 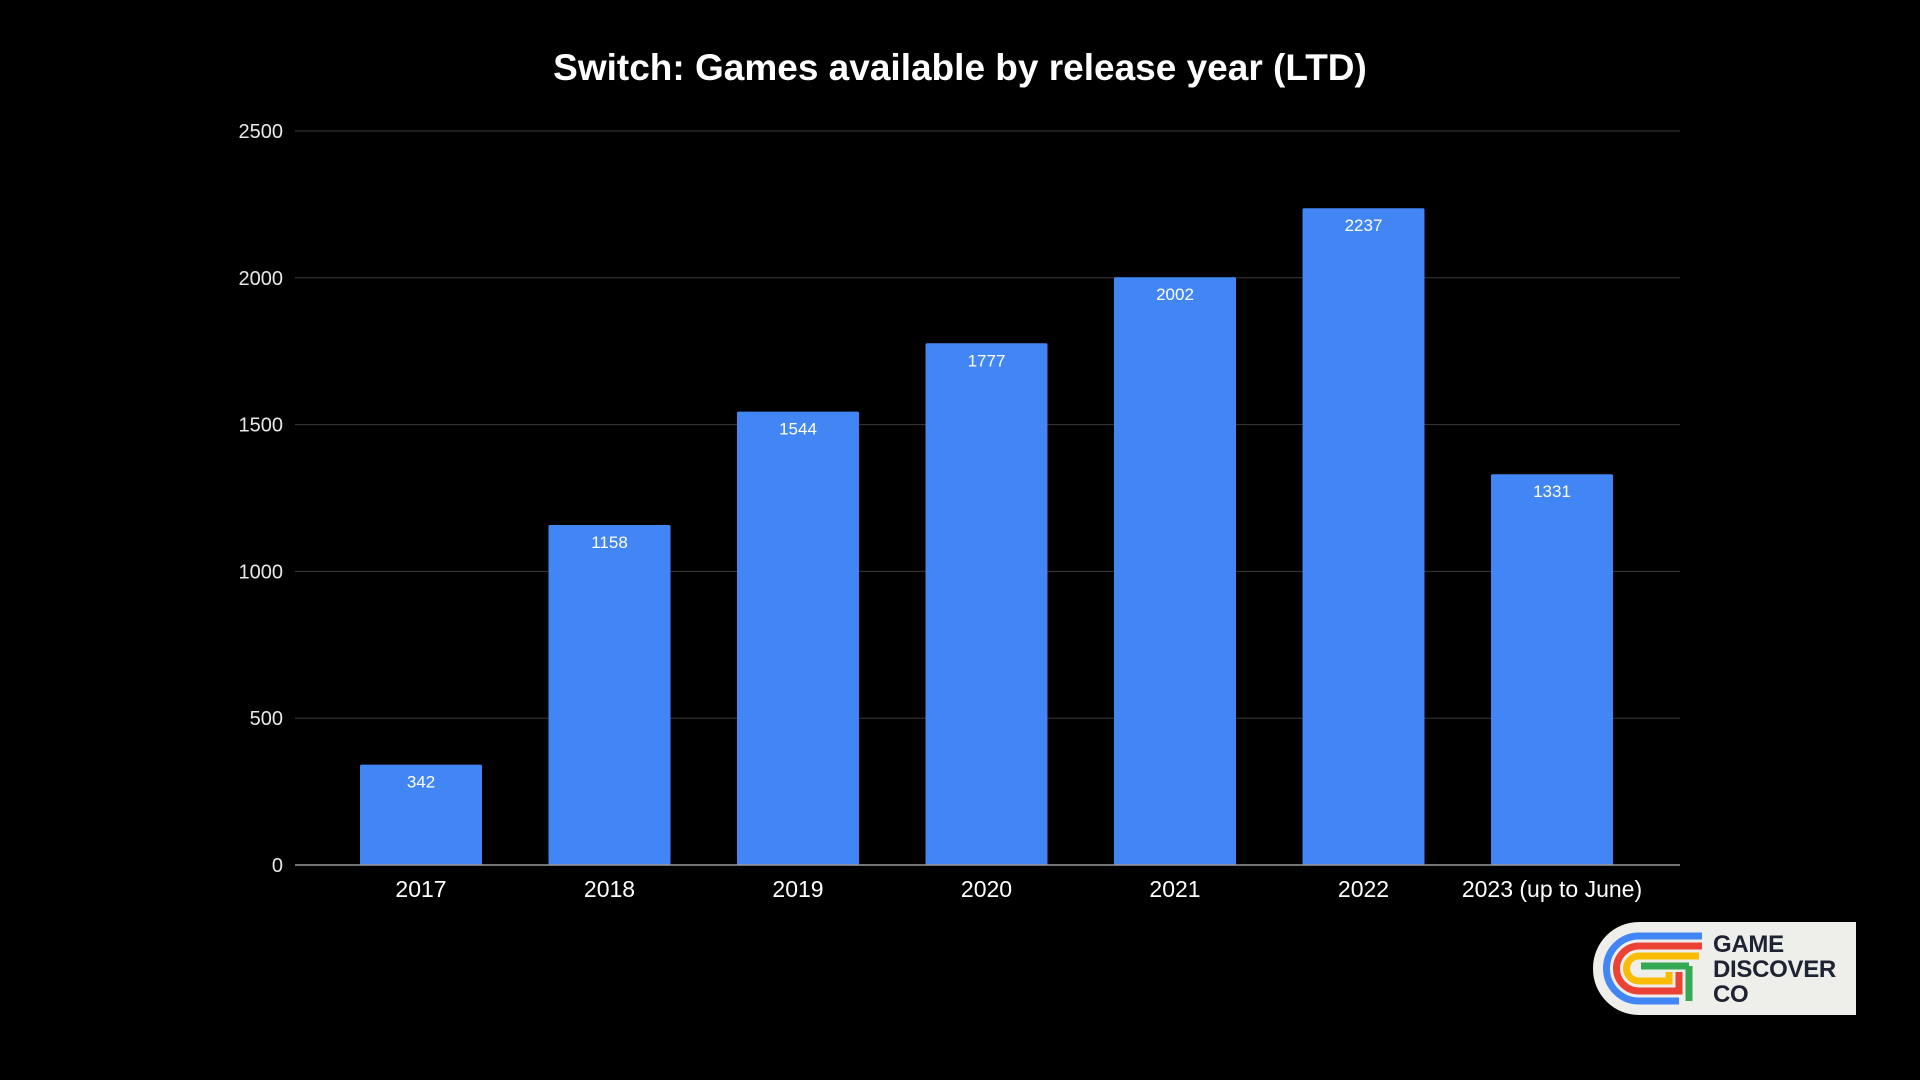 What do you see at coordinates (1364, 225) in the screenshot?
I see `data-label: 2237` at bounding box center [1364, 225].